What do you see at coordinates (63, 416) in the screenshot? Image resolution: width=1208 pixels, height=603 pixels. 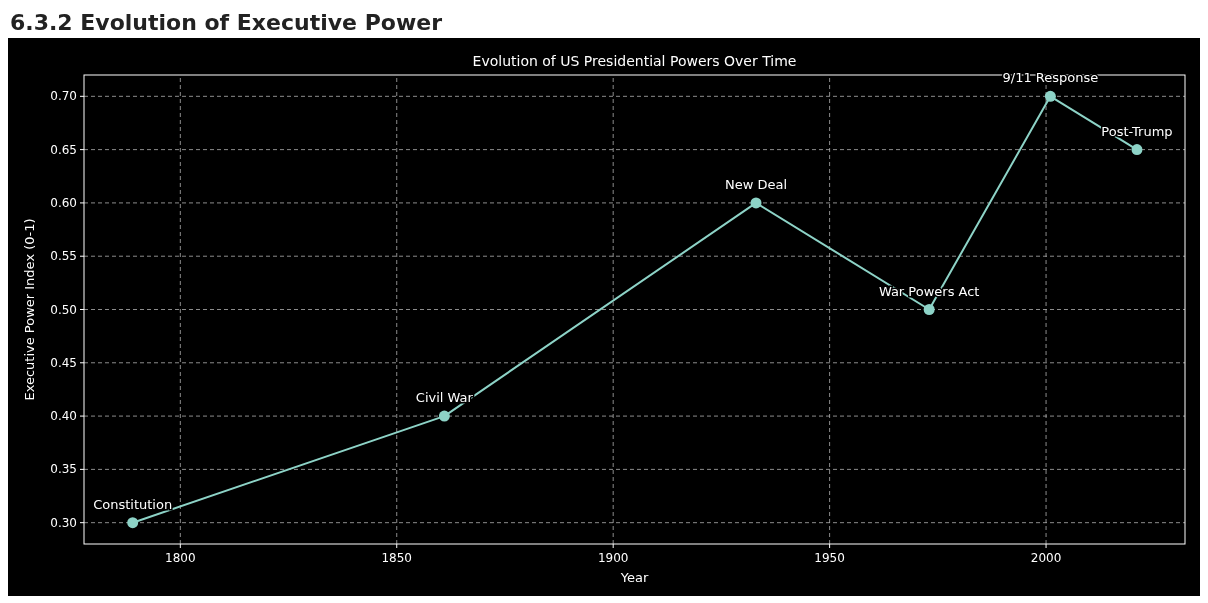 I see `y-tick-label: 0.40` at bounding box center [63, 416].